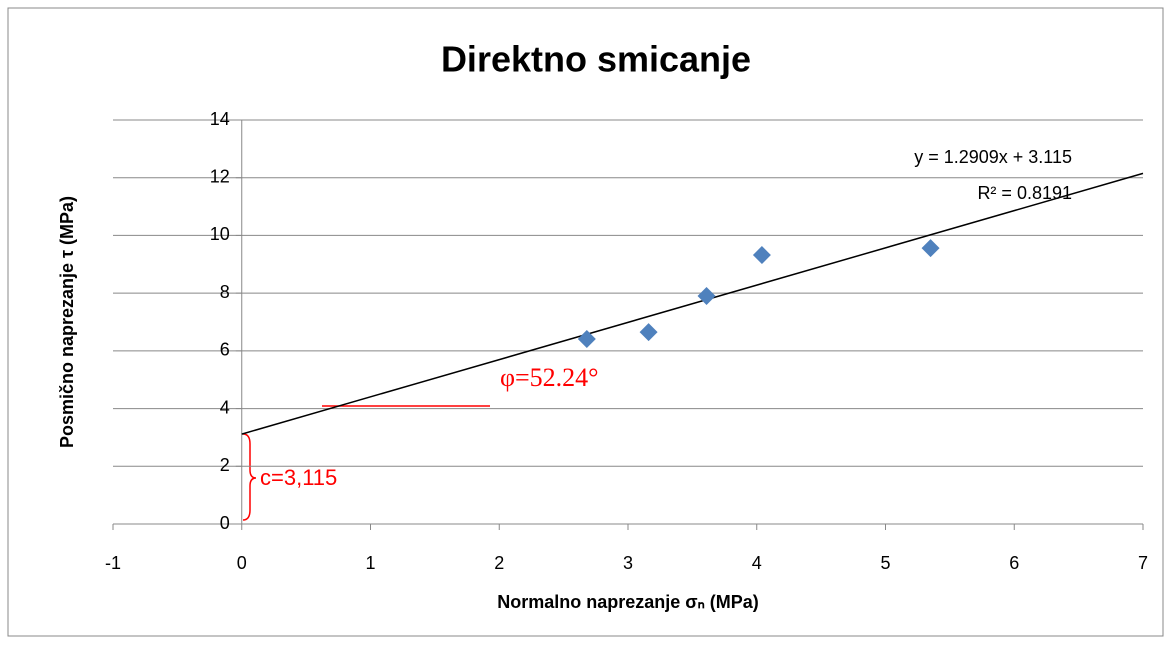 This screenshot has height=649, width=1173. I want to click on y-tick-label: 2, so click(225, 465).